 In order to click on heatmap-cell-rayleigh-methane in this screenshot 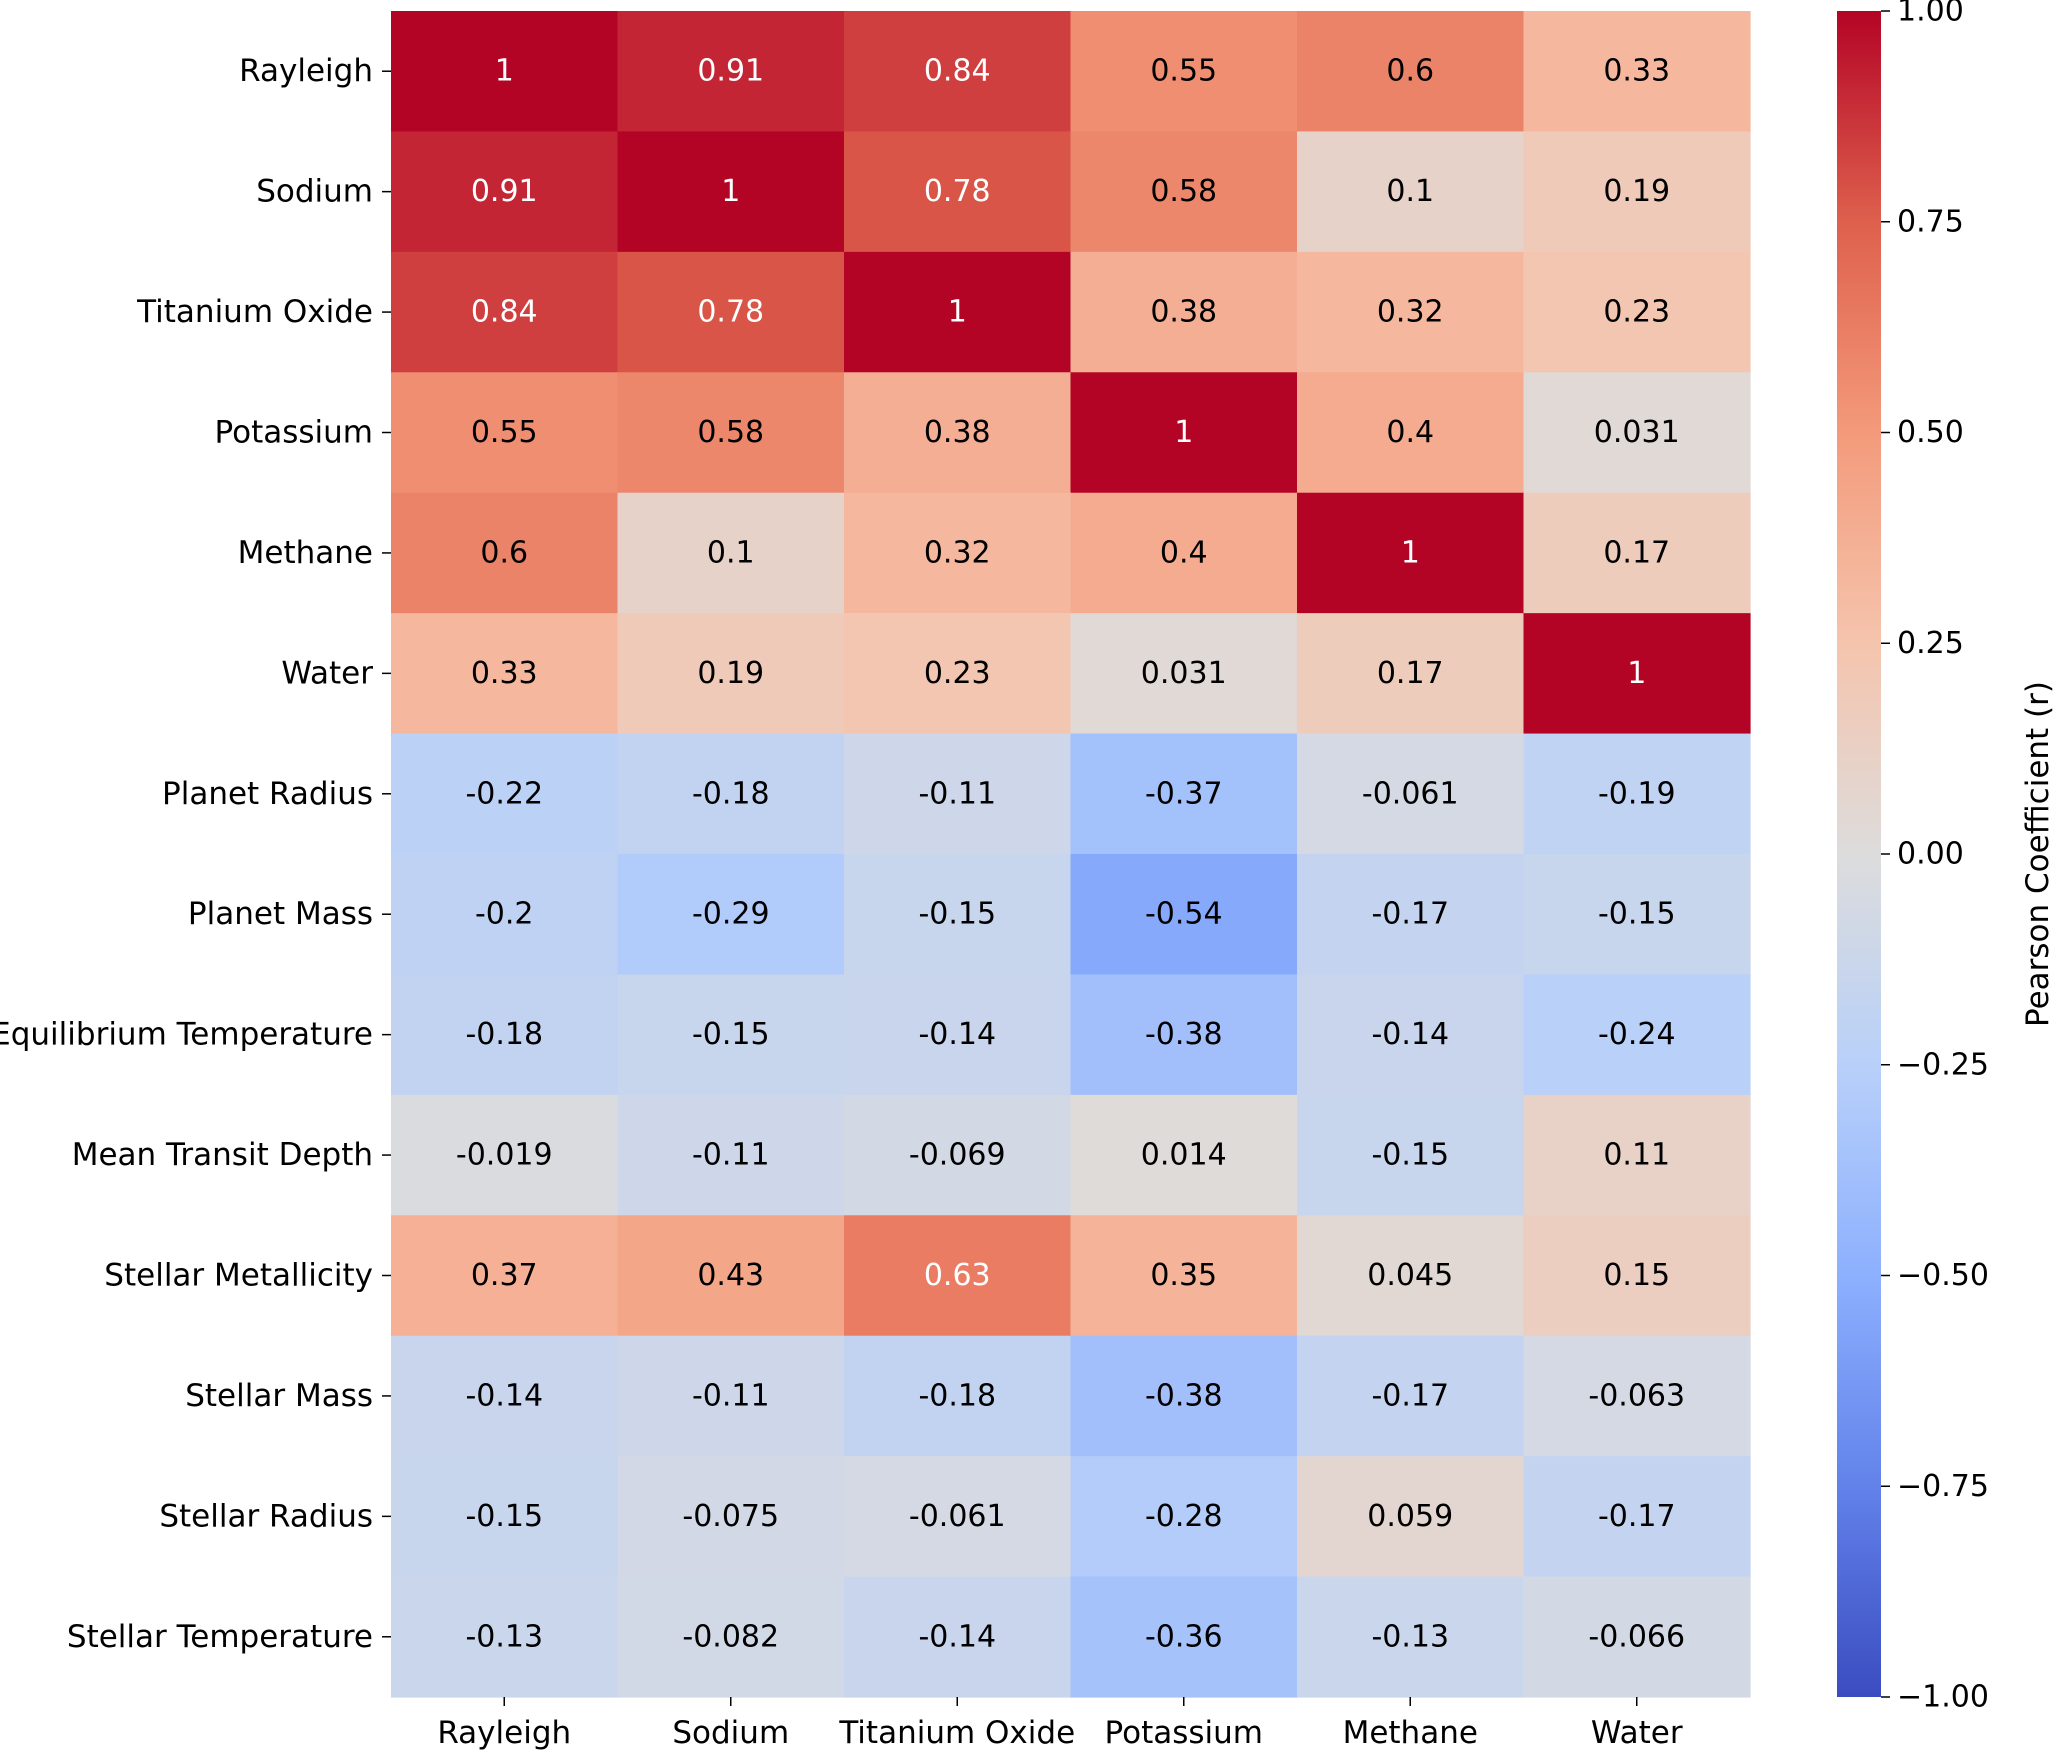, I will do `click(1411, 72)`.